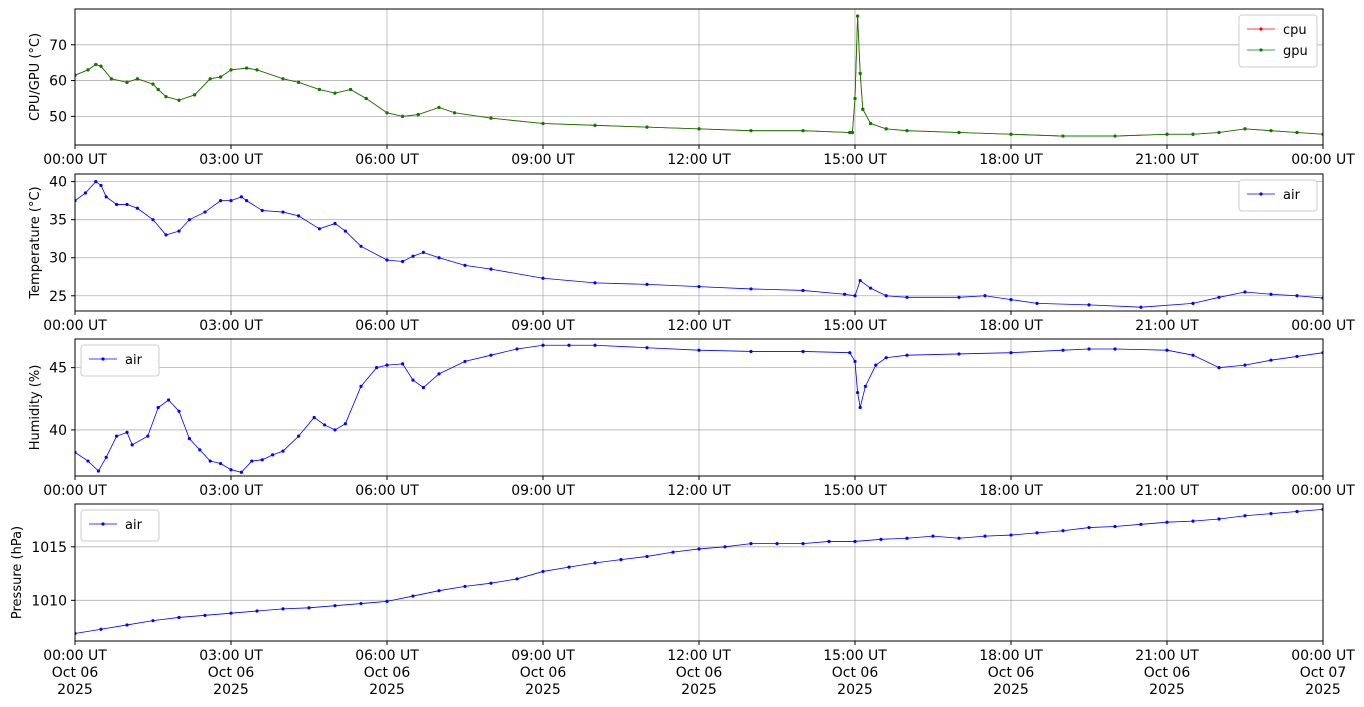  I want to click on legend-box, so click(120, 360).